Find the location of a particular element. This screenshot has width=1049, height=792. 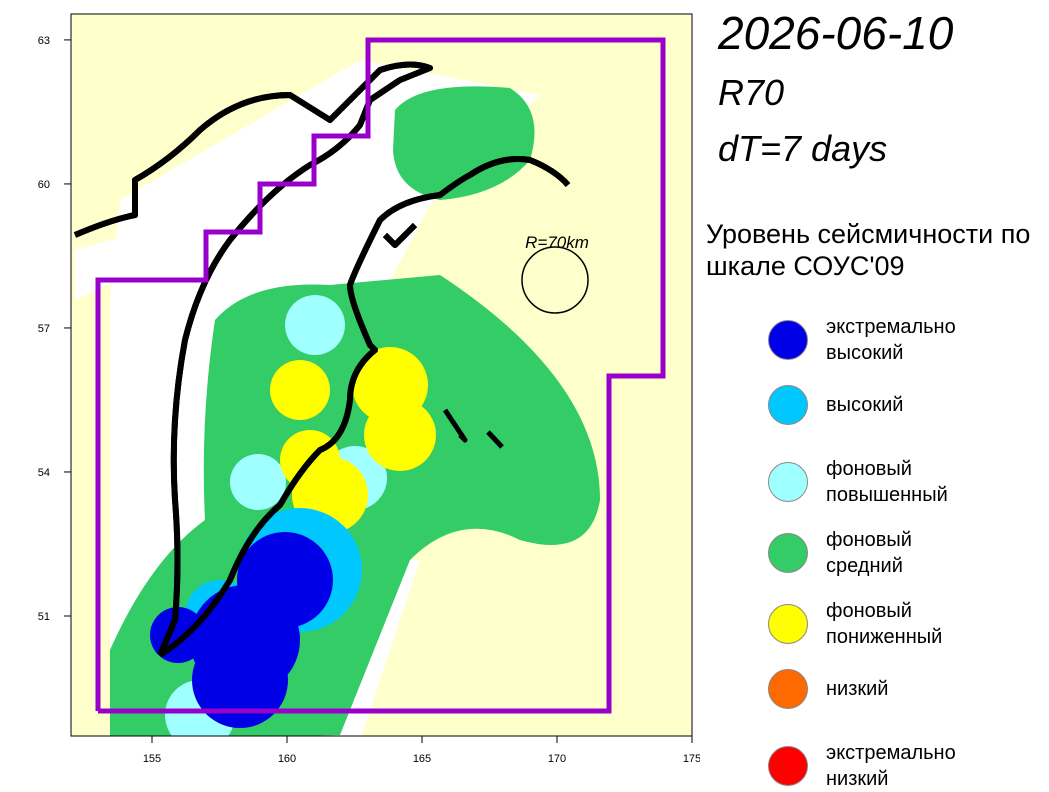

legend-item: экстремально низкий is located at coordinates (872, 766).